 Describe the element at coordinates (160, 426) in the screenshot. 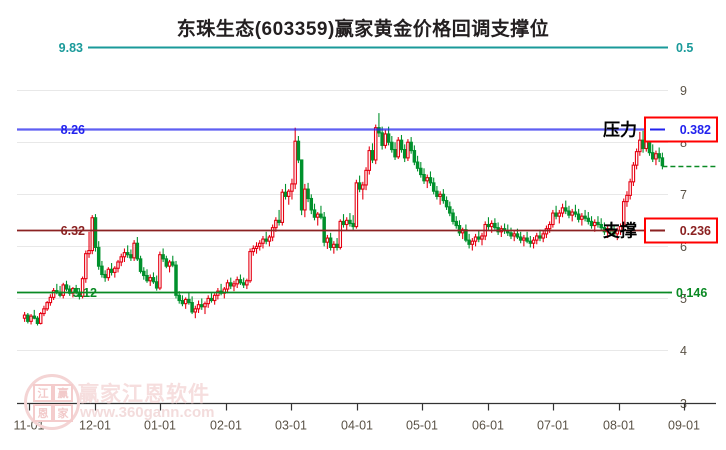

I see `x-axis-tick-label: 01-01` at that location.